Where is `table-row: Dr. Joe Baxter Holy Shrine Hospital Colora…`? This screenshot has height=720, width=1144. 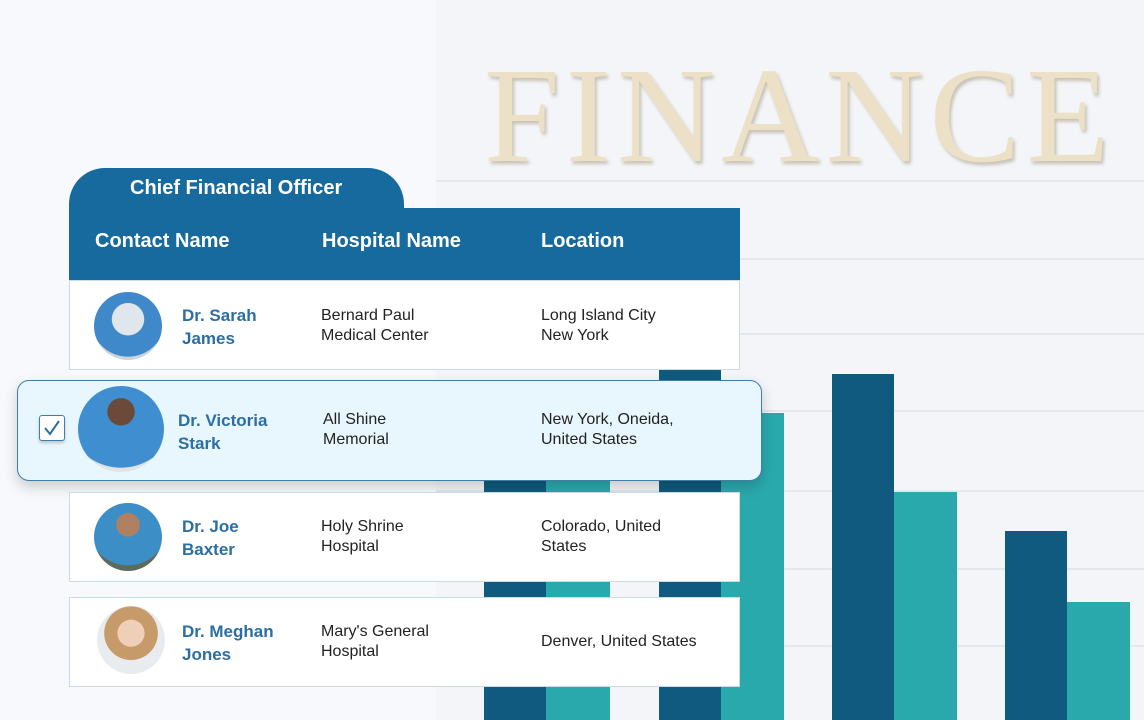
table-row: Dr. Joe Baxter Holy Shrine Hospital Colora… is located at coordinates (404, 537).